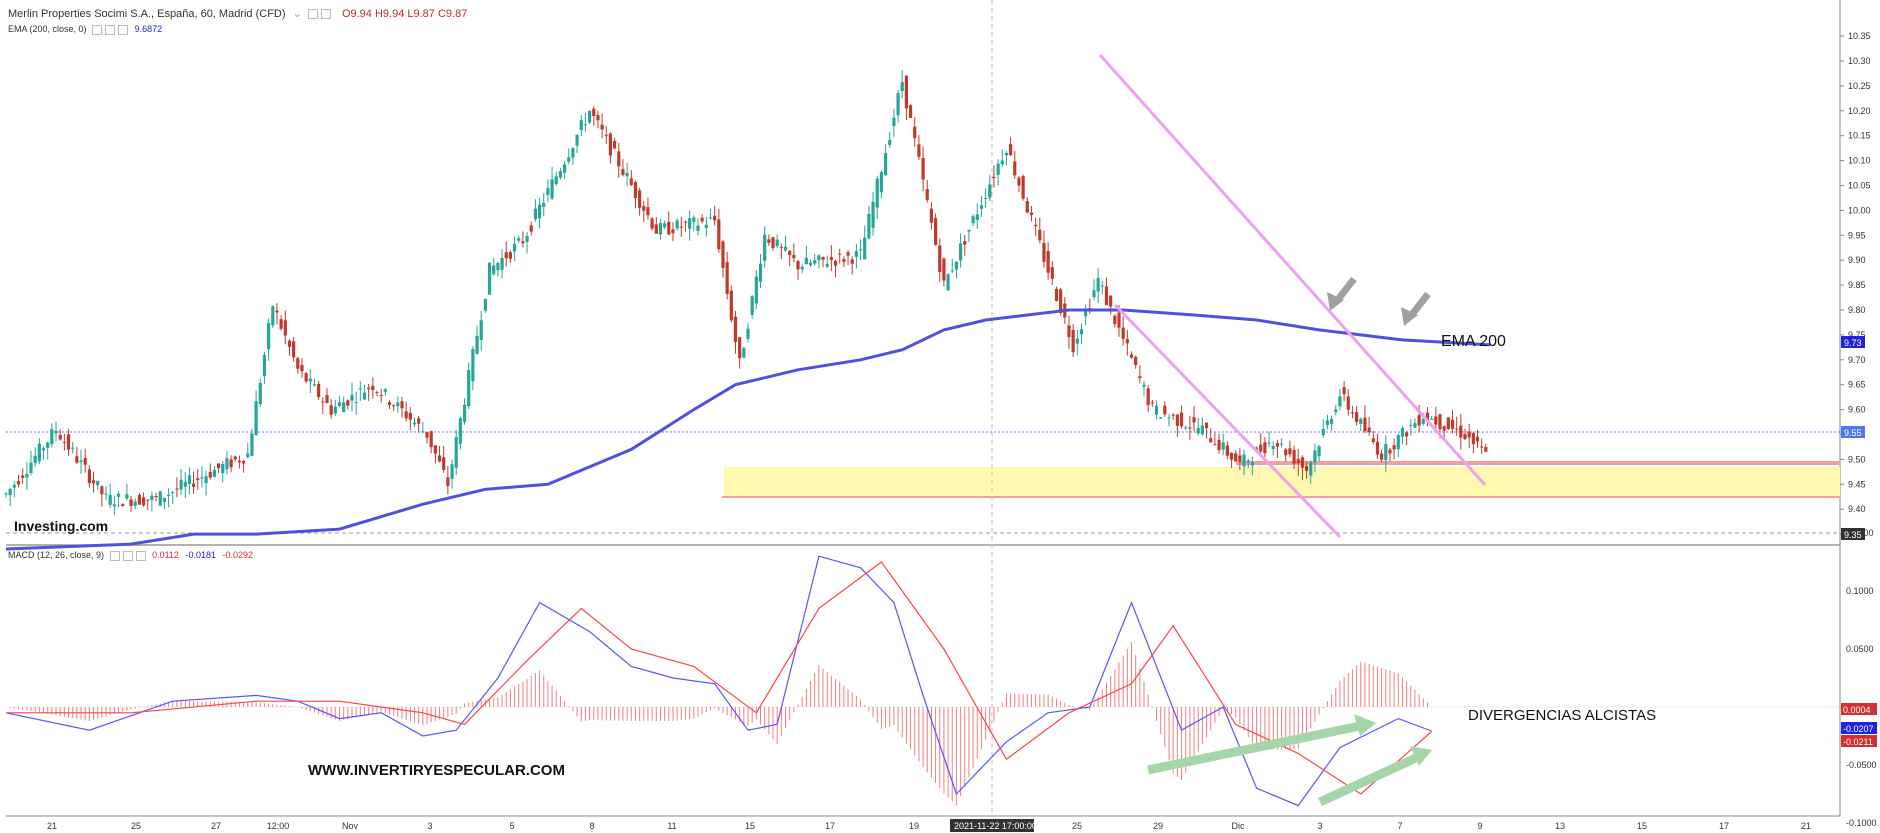 Image resolution: width=1880 pixels, height=833 pixels. Describe the element at coordinates (995, 826) in the screenshot. I see `svg-text: 2021-11-22 17:00:00` at that location.